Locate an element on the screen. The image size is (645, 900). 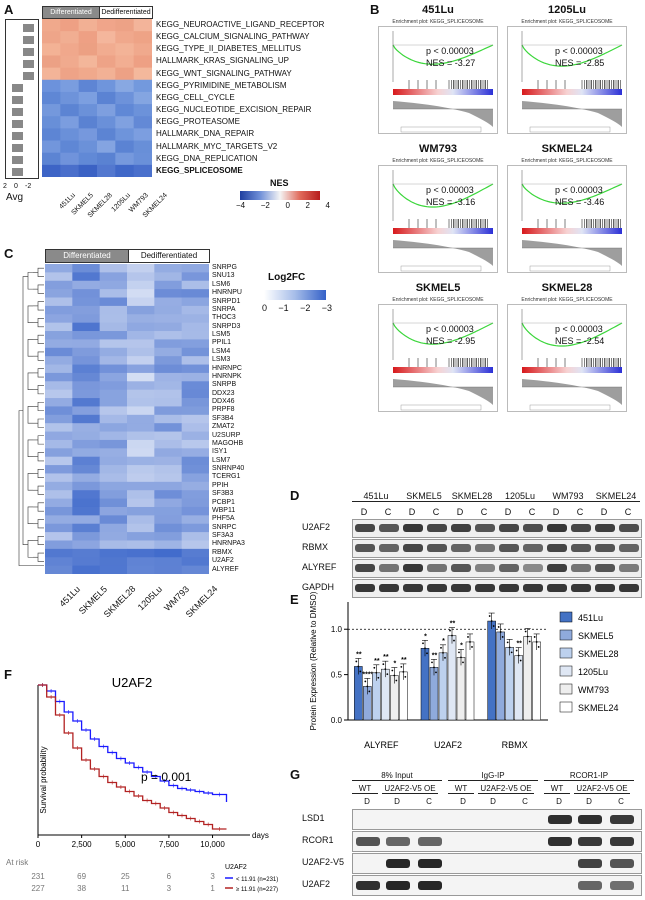
gene-label: HNRNPC is located at coordinates (227, 368).